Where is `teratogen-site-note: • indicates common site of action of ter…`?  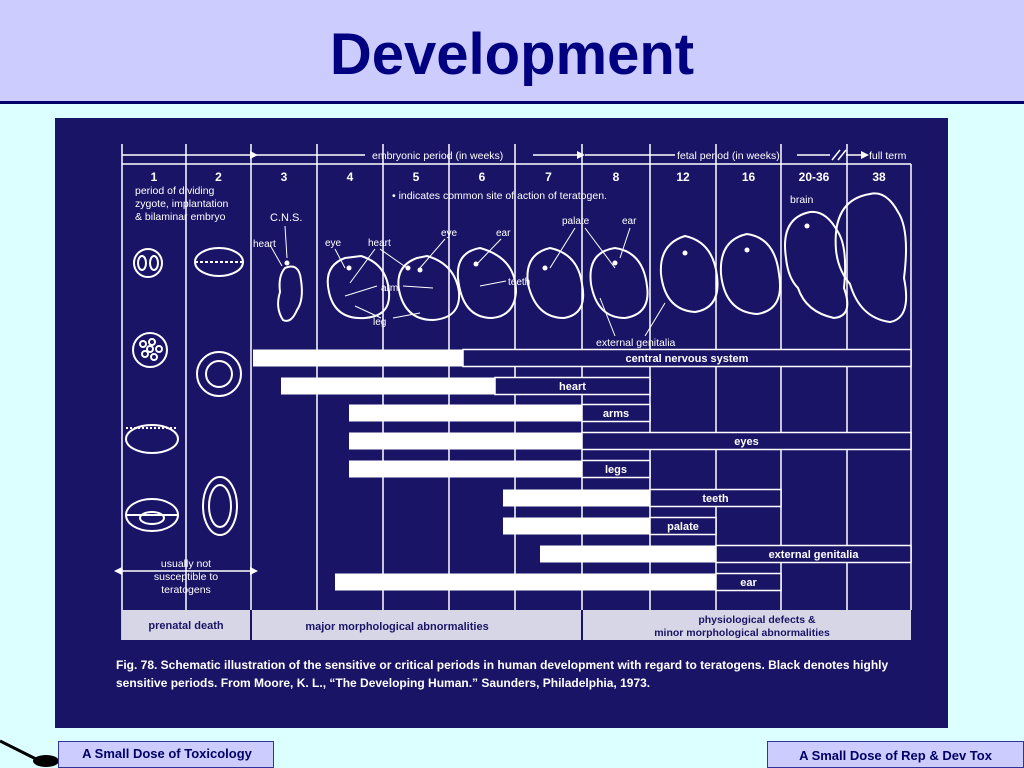 teratogen-site-note: • indicates common site of action of ter… is located at coordinates (499, 196).